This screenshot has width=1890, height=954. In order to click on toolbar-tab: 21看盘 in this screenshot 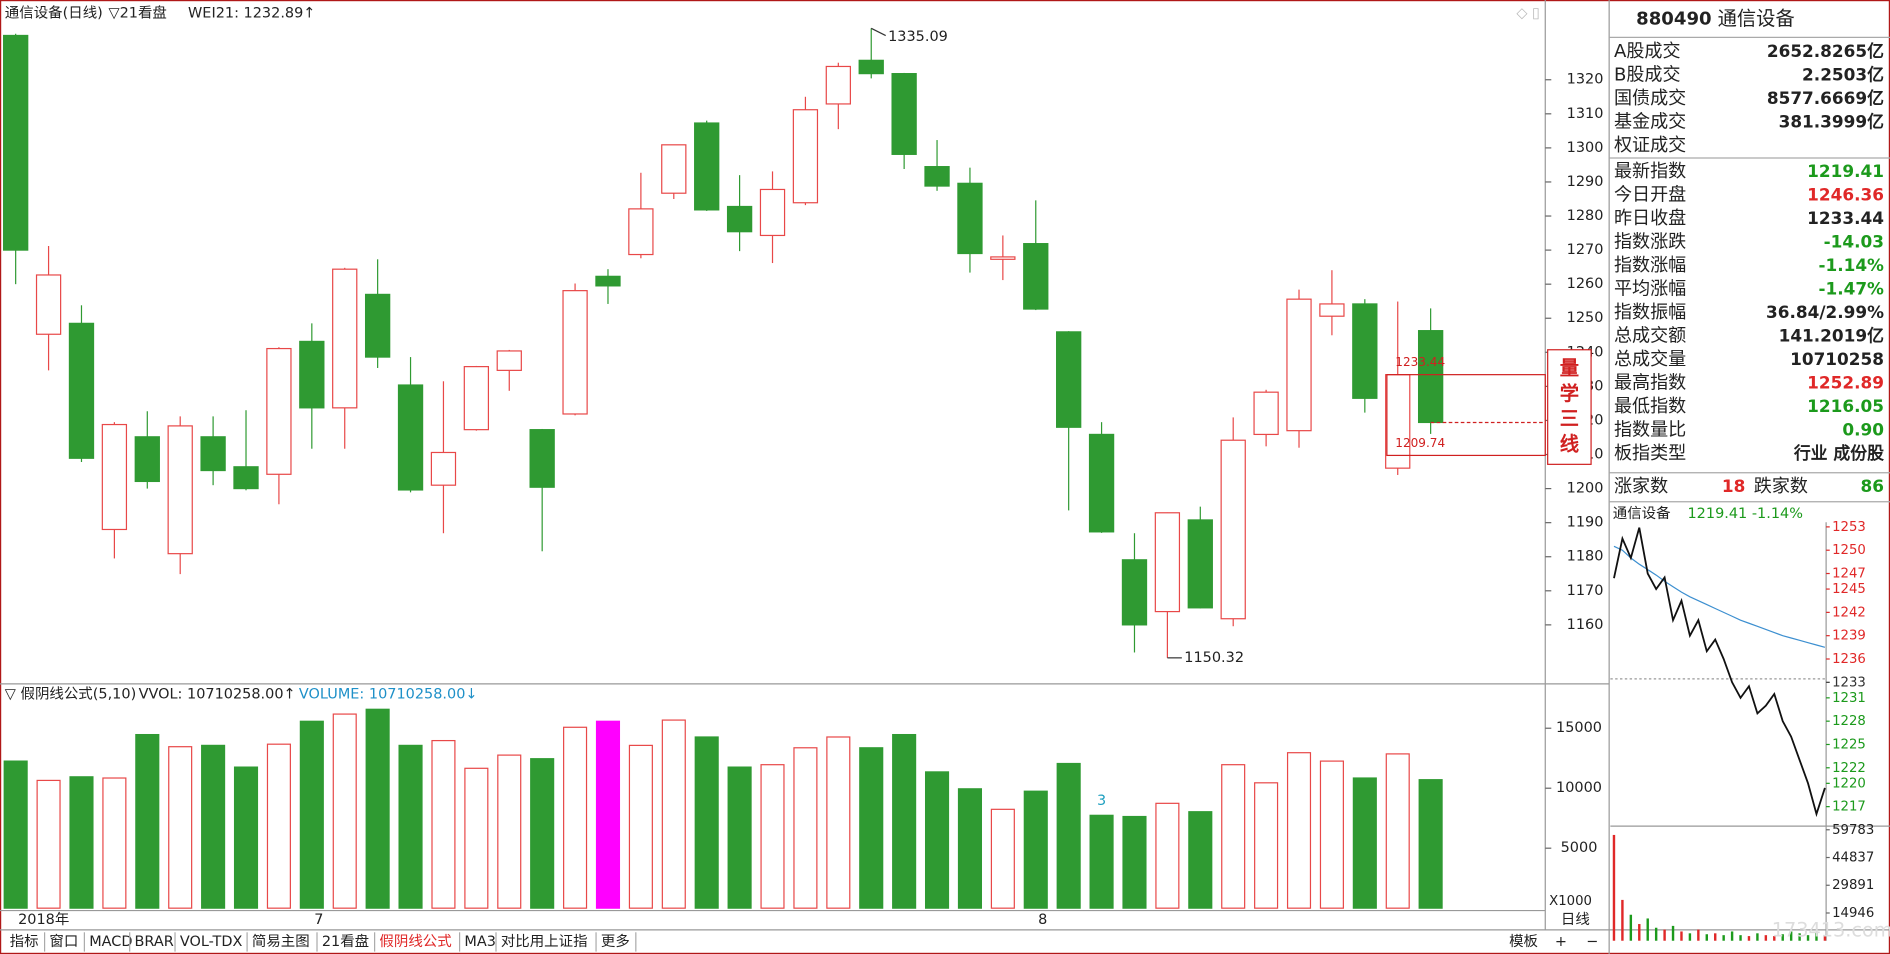, I will do `click(345, 941)`.